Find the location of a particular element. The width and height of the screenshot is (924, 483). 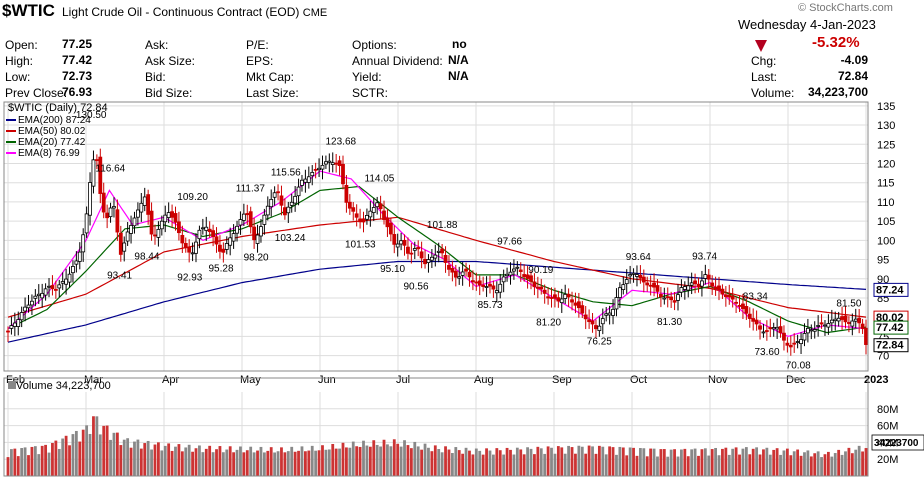

price-annotation: 81.30 is located at coordinates (669, 322).